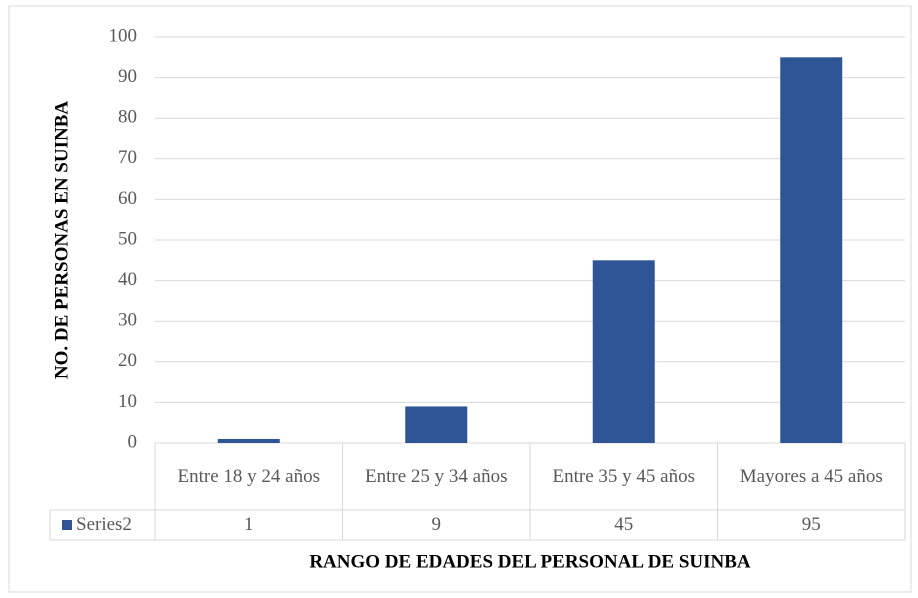 The height and width of the screenshot is (598, 918). What do you see at coordinates (127, 157) in the screenshot?
I see `y-tick-label: 70` at bounding box center [127, 157].